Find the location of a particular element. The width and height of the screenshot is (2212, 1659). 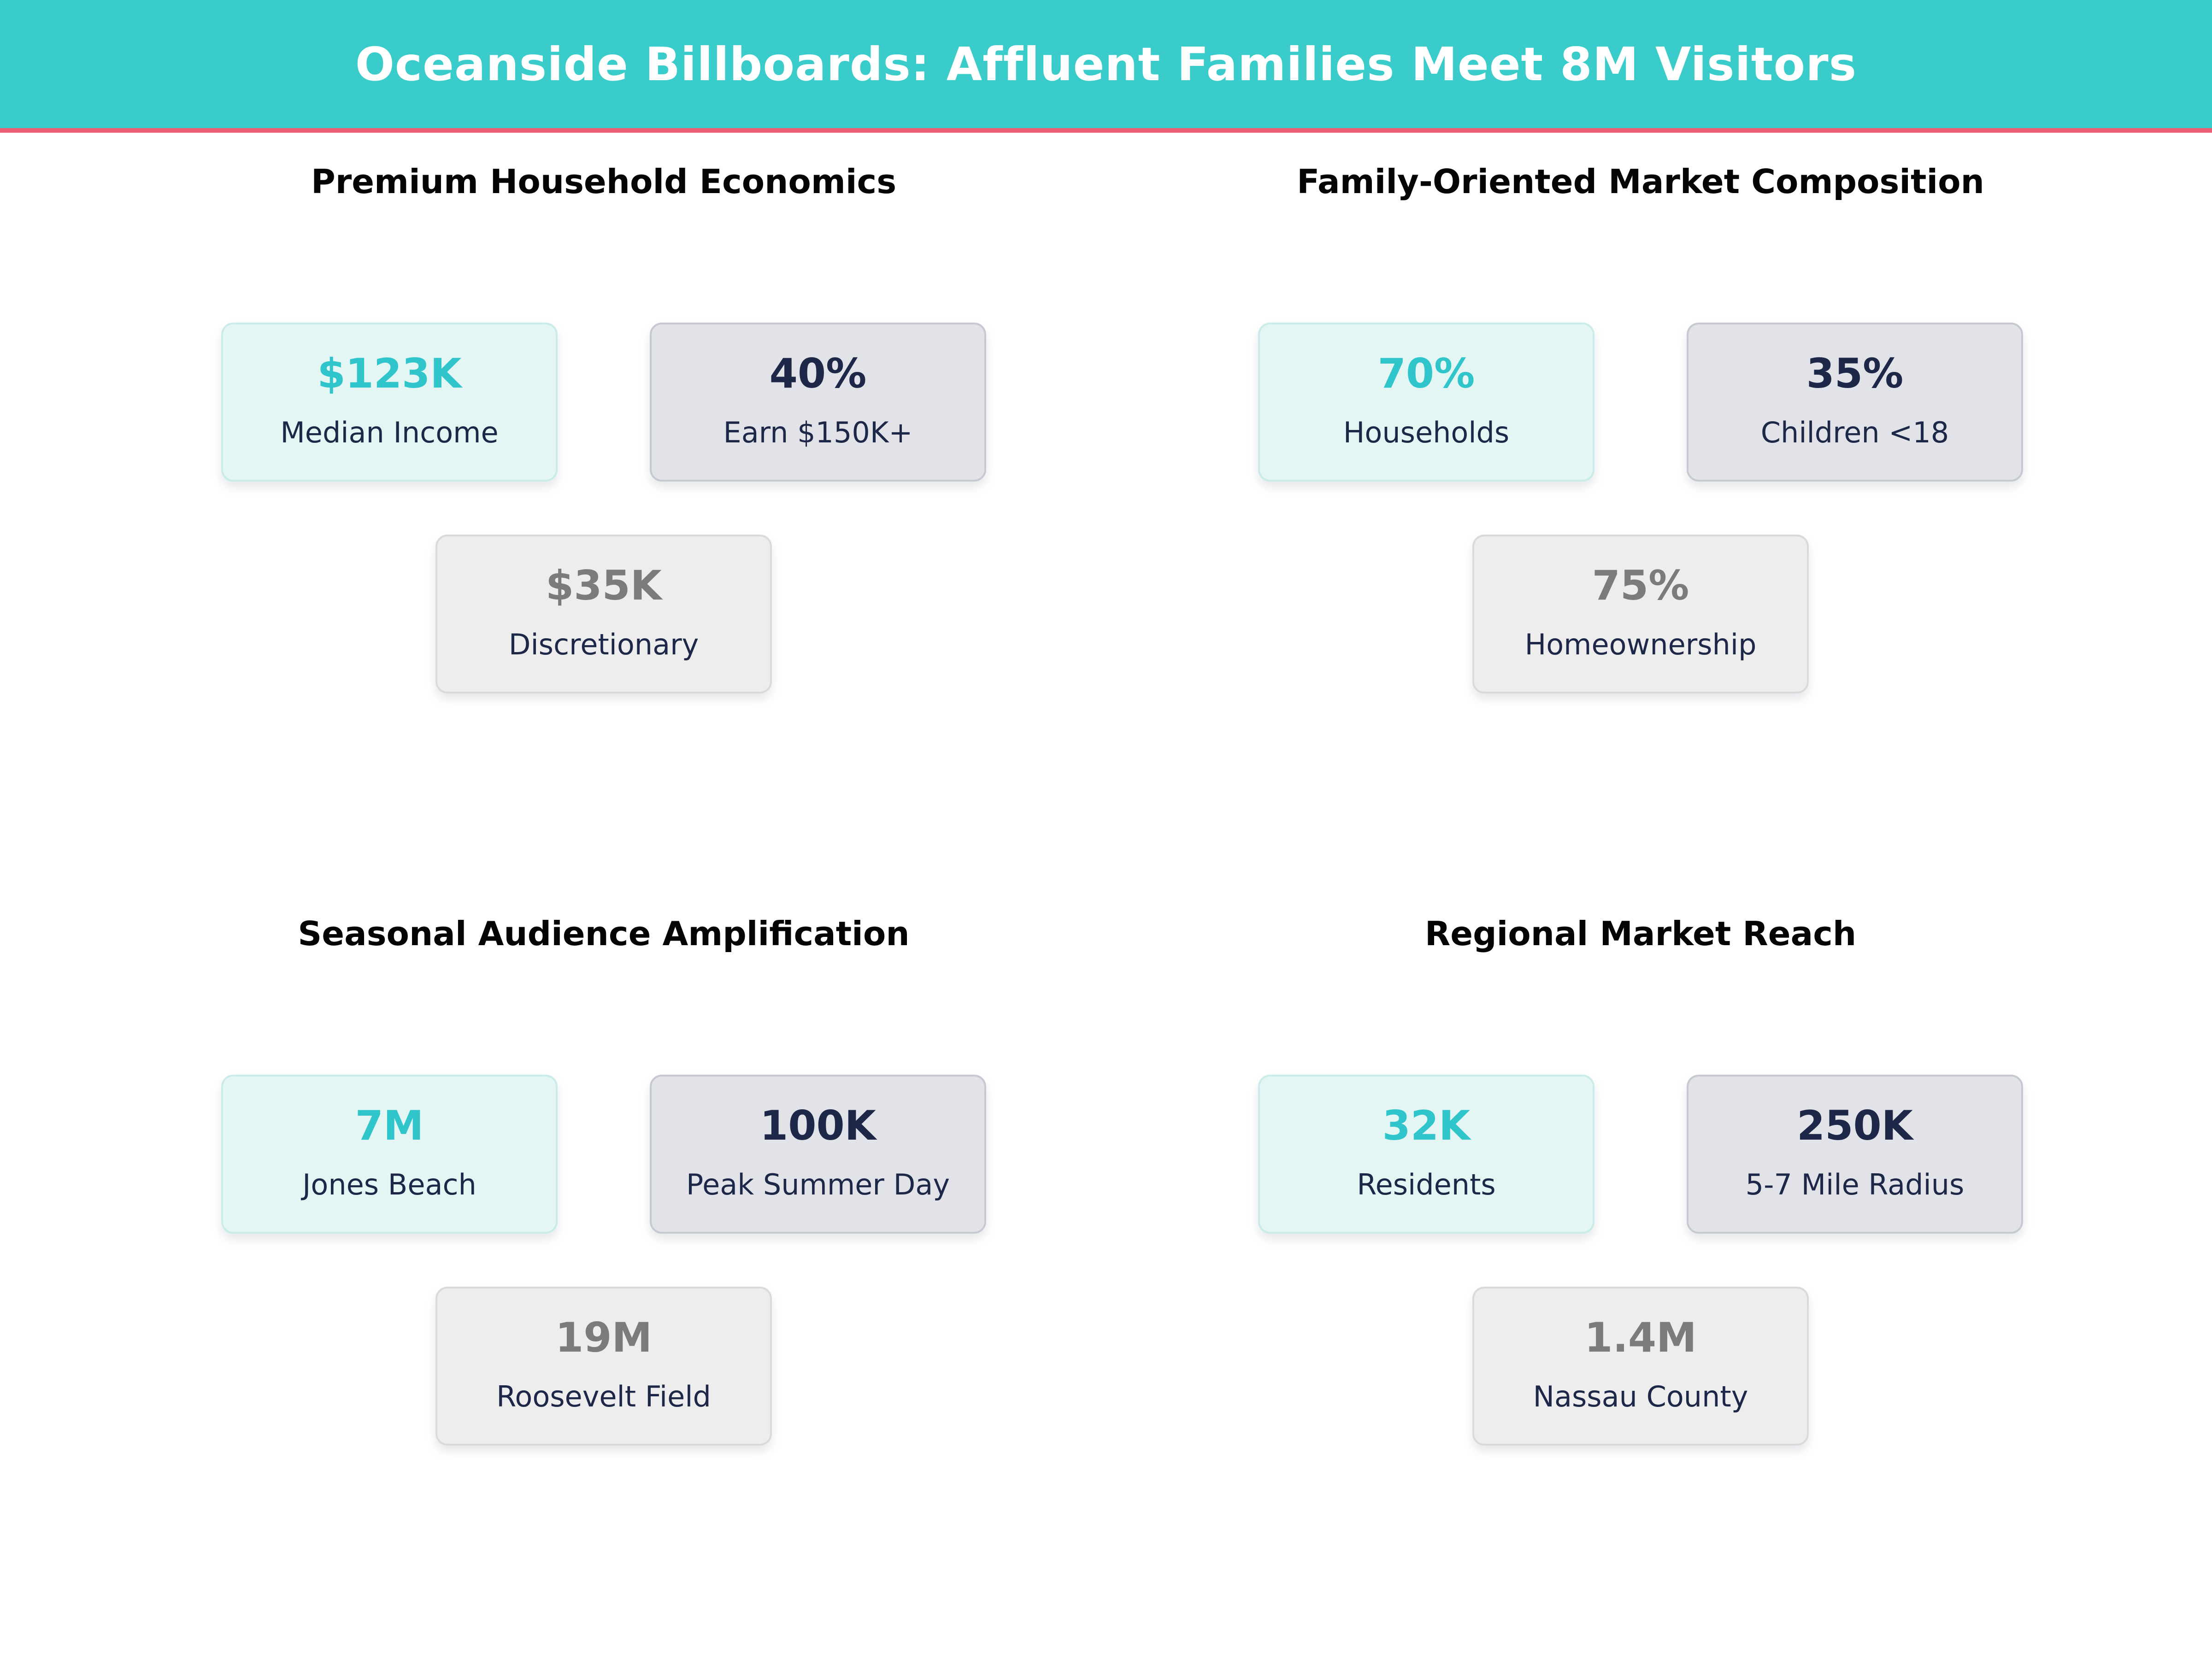

cards-row: 70% Households 35% Children <18 is located at coordinates (1640, 402).